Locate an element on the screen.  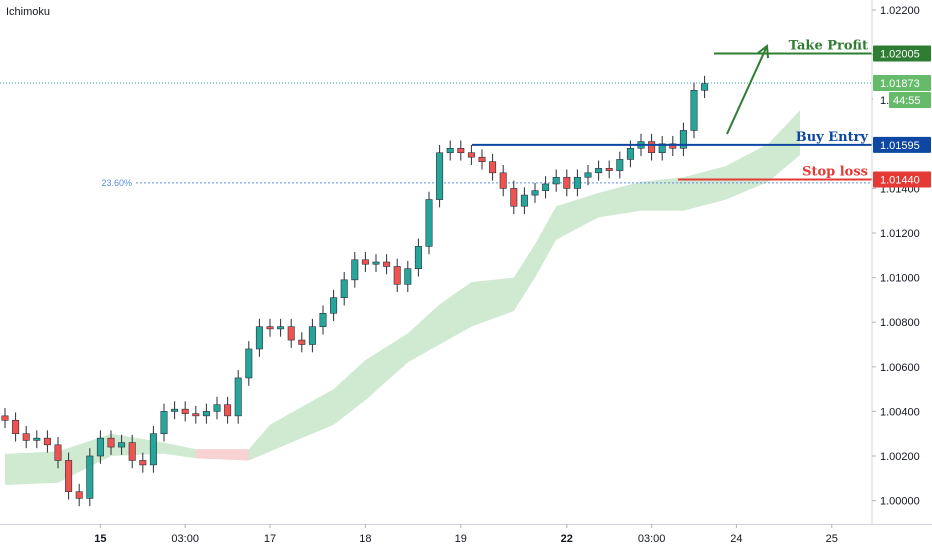
take-profit-label: Take Profit is located at coordinates (828, 46).